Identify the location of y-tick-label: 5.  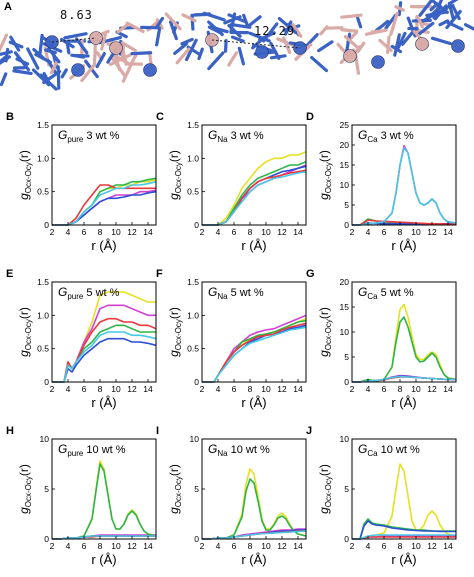
(196, 489).